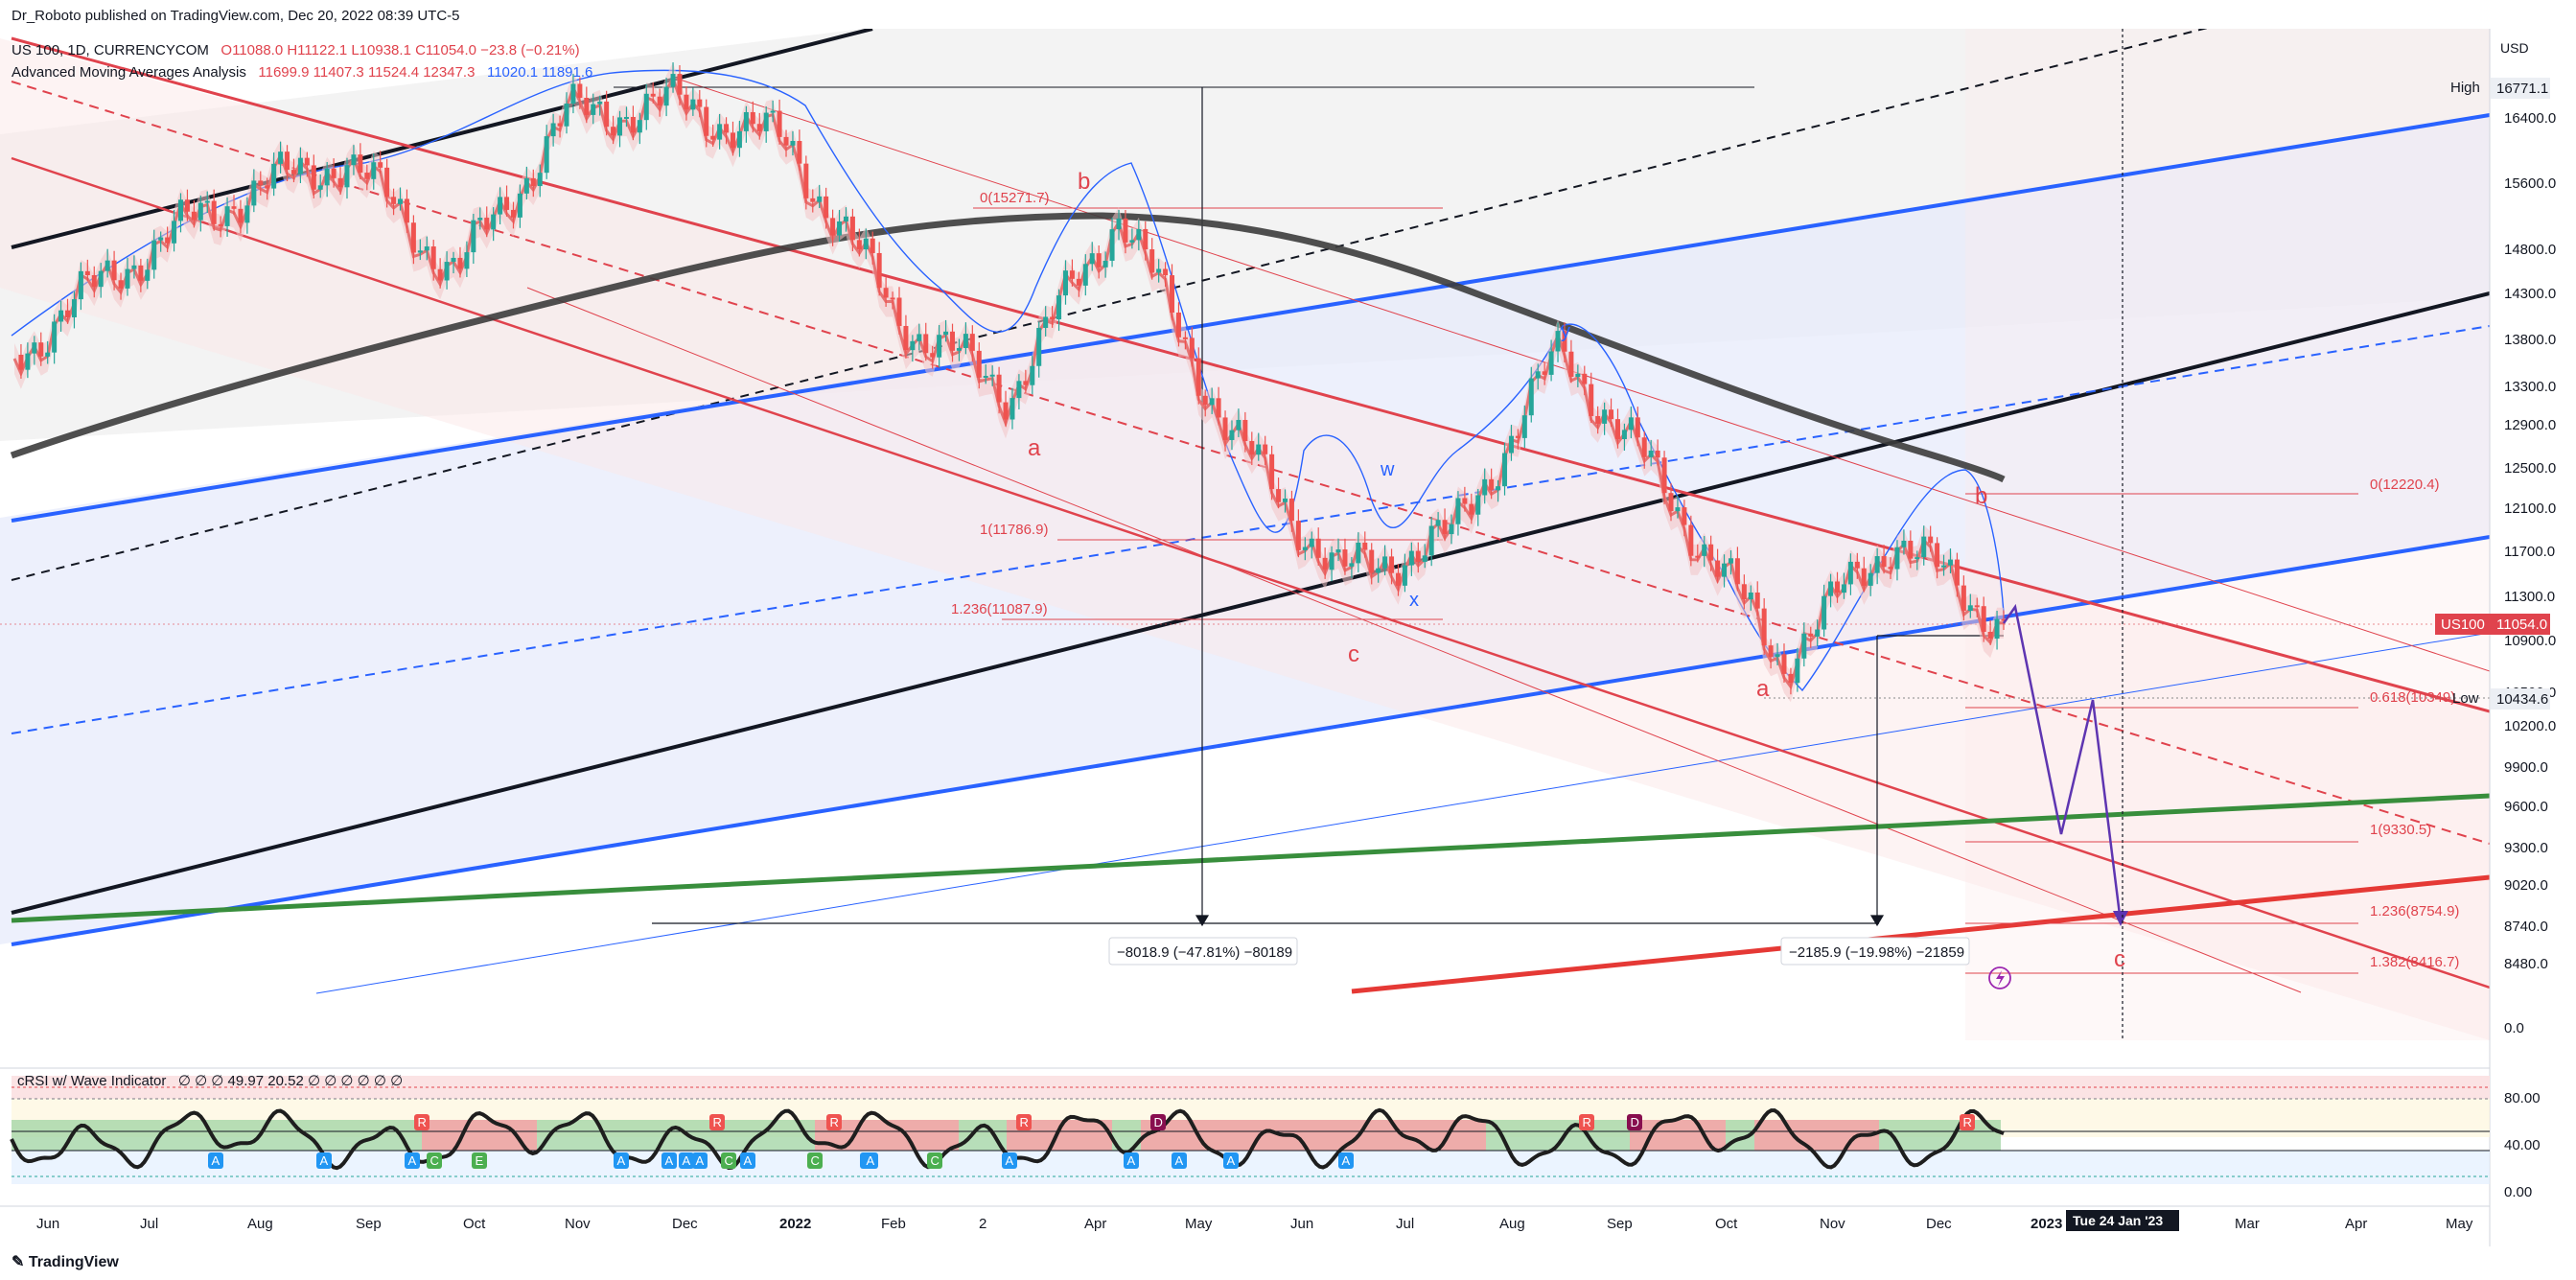  What do you see at coordinates (1635, 1122) in the screenshot?
I see `signal-label: D` at bounding box center [1635, 1122].